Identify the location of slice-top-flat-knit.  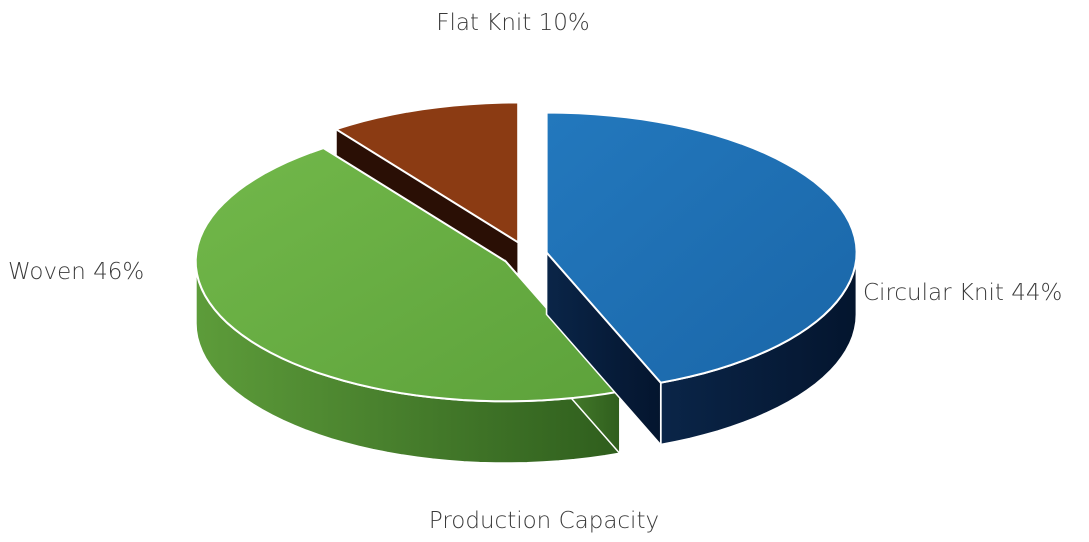
(426, 173).